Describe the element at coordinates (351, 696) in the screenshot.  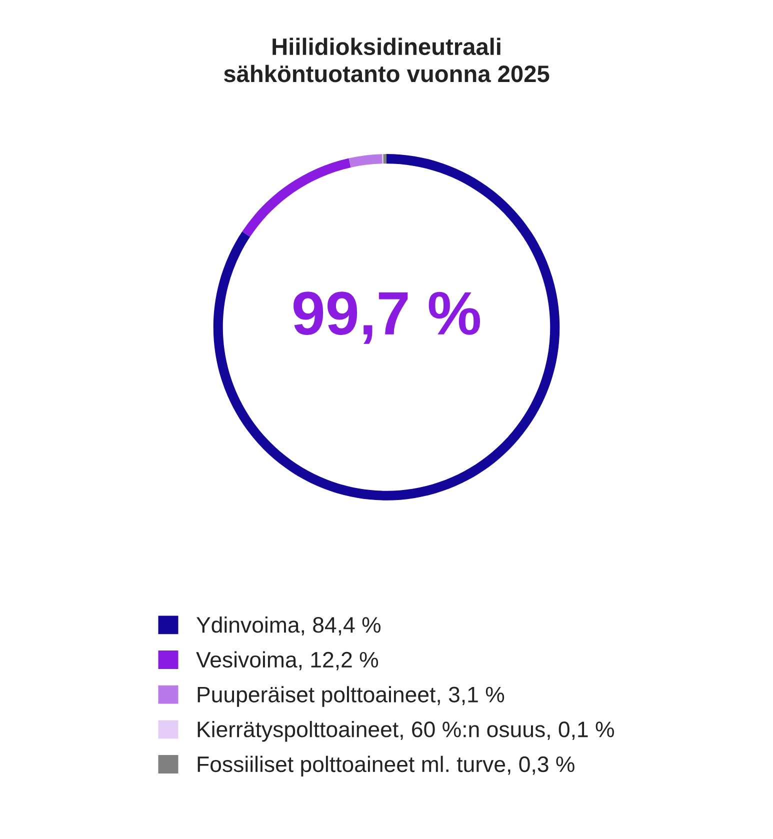
I see `legend-label: Puuperäiset polttoaineet, 3,1 %` at that location.